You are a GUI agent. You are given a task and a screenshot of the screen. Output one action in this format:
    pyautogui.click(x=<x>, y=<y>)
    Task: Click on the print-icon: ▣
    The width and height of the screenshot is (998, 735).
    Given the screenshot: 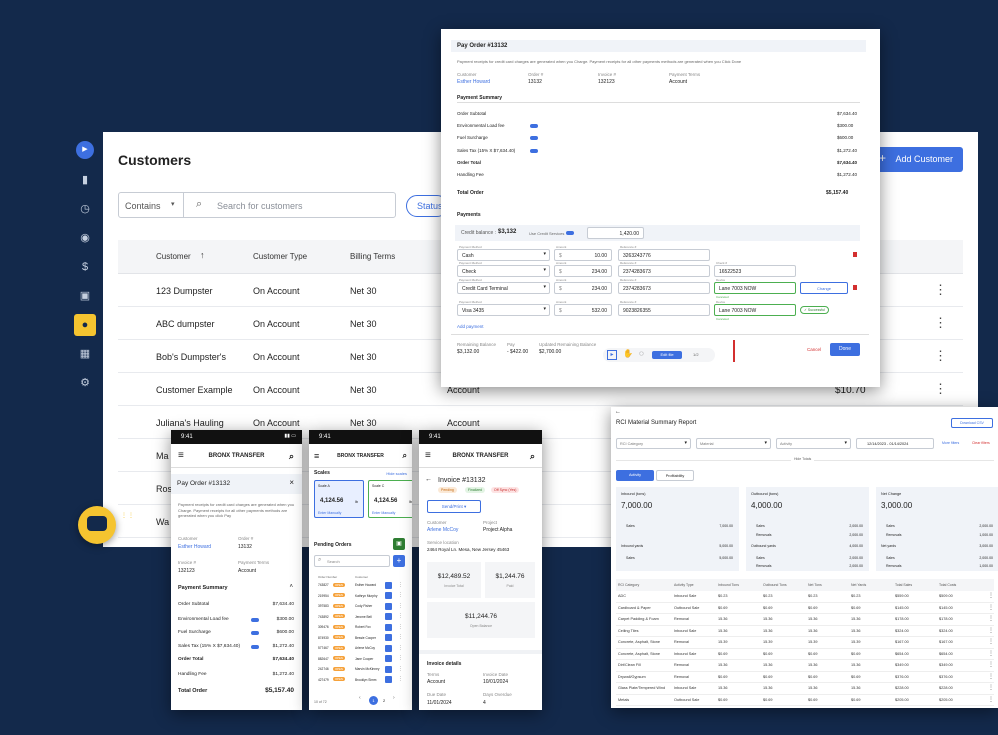 What is the action you would take?
    pyautogui.click(x=399, y=544)
    